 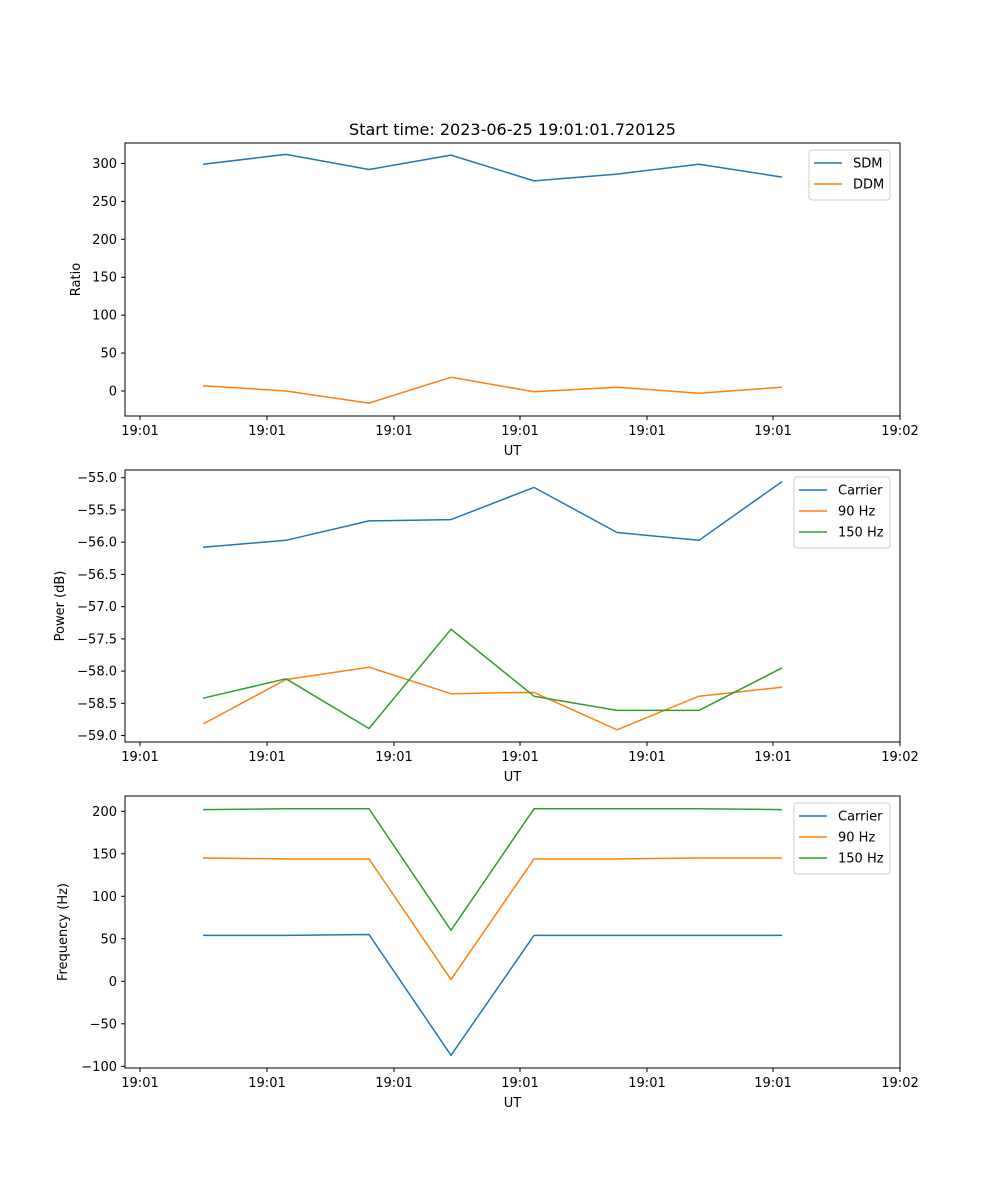 What do you see at coordinates (76, 279) in the screenshot?
I see `y-axis-label: Ratio` at bounding box center [76, 279].